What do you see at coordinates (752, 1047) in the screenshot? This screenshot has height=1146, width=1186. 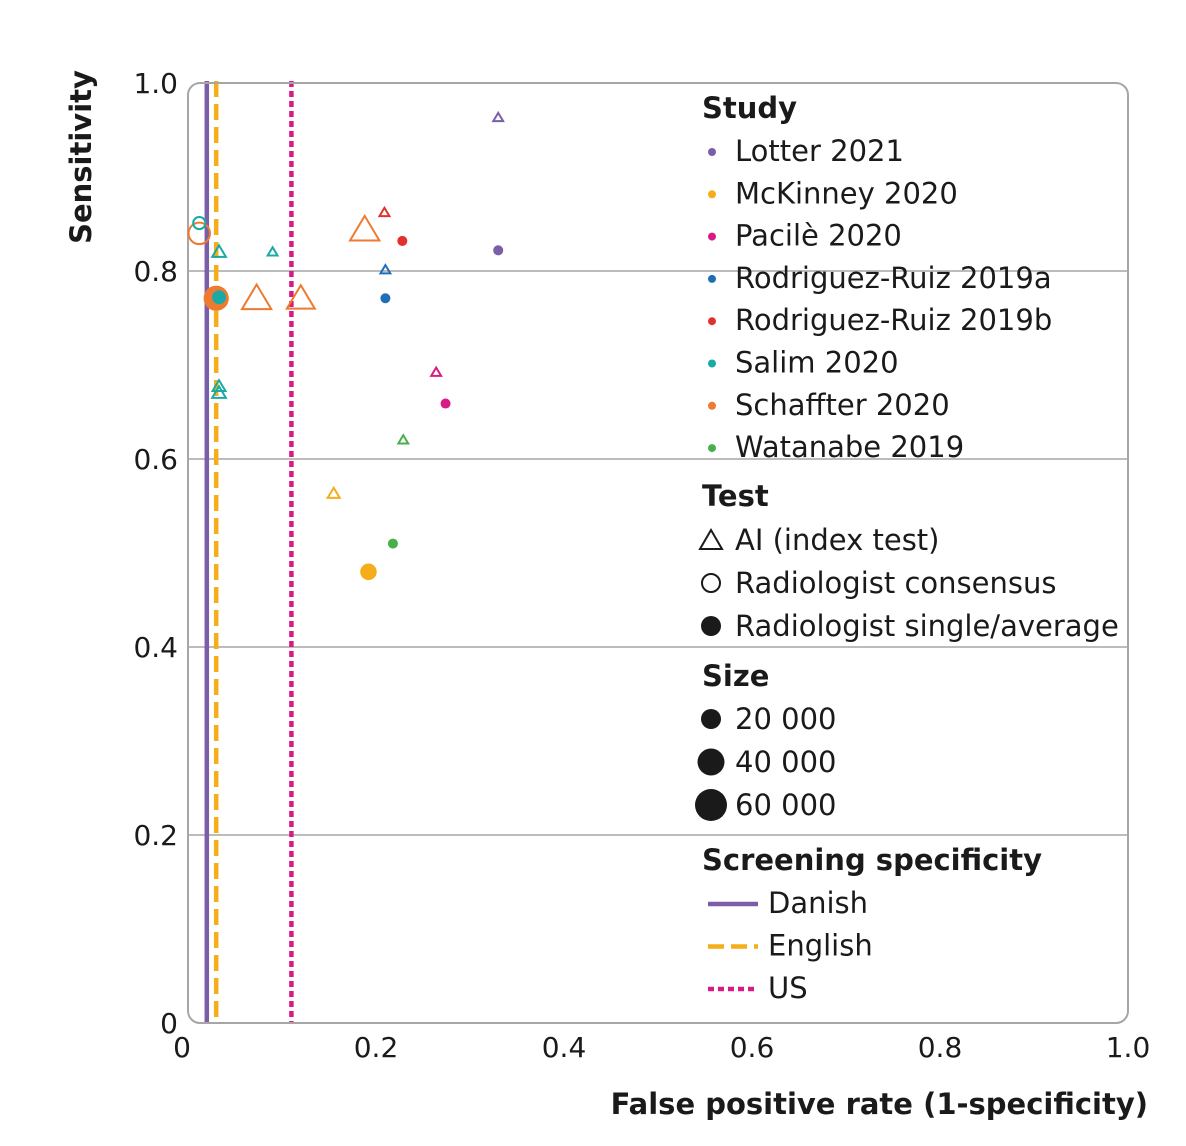 I see `x-tick-label: 0.6` at bounding box center [752, 1047].